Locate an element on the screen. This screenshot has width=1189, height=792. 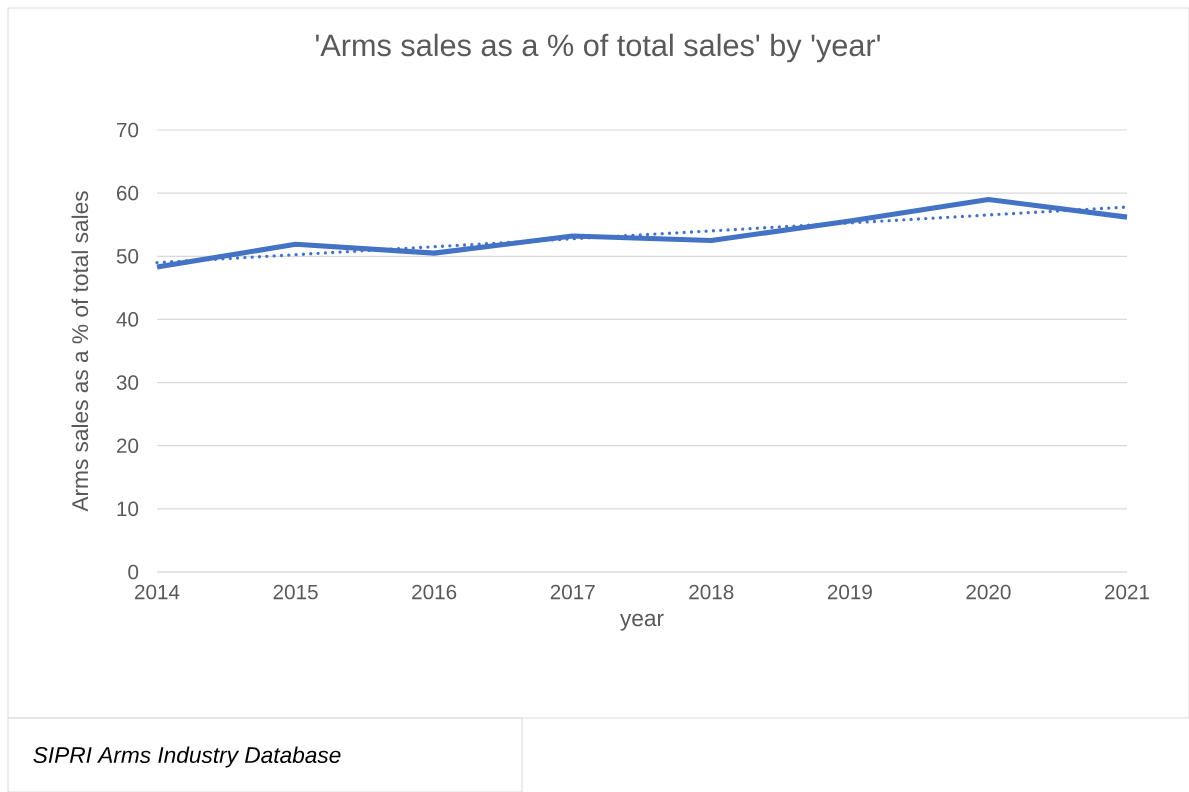
y-tick-label: 40 is located at coordinates (127, 319).